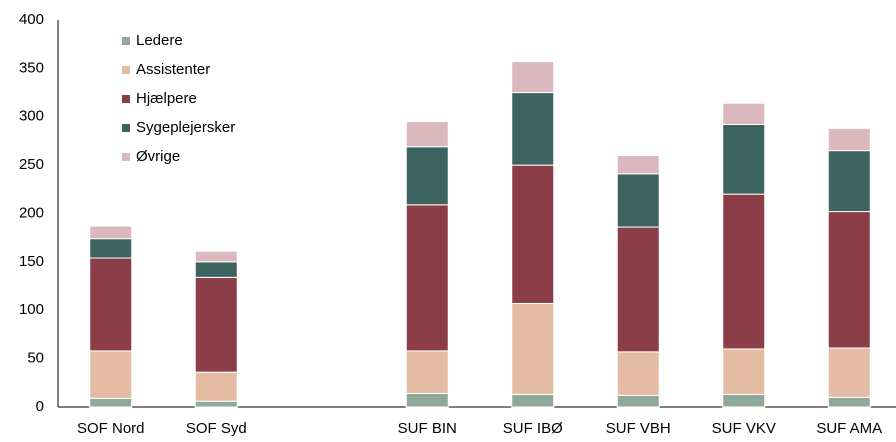  Describe the element at coordinates (31, 116) in the screenshot. I see `y-tick-label: 300` at that location.